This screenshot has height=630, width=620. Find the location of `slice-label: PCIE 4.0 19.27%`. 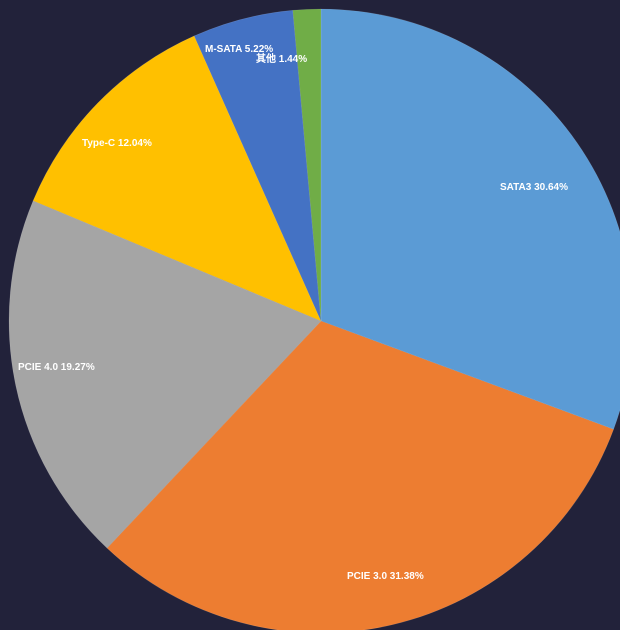

slice-label: PCIE 4.0 19.27% is located at coordinates (56, 367).